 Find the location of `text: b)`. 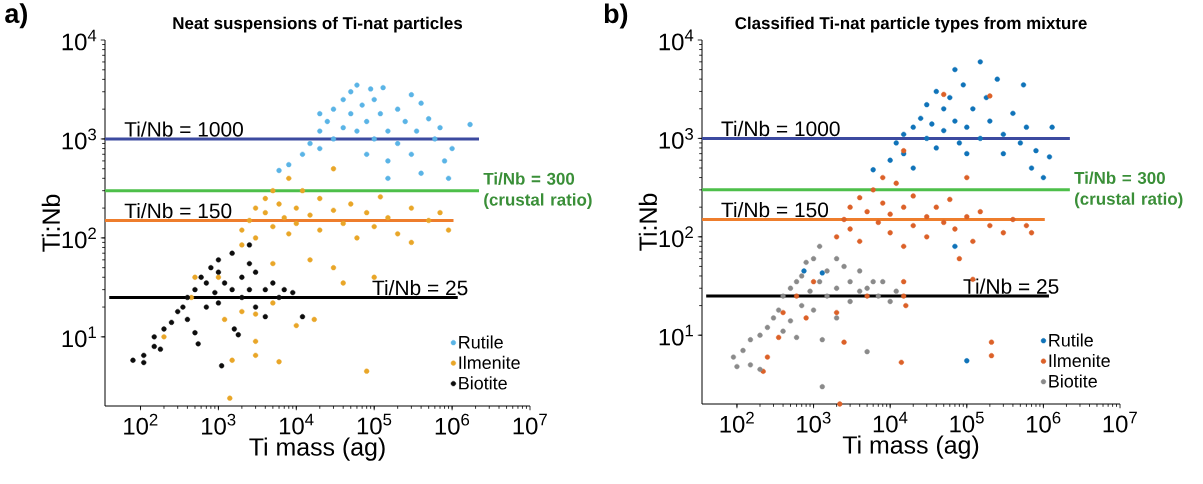

text: b) is located at coordinates (616, 16).